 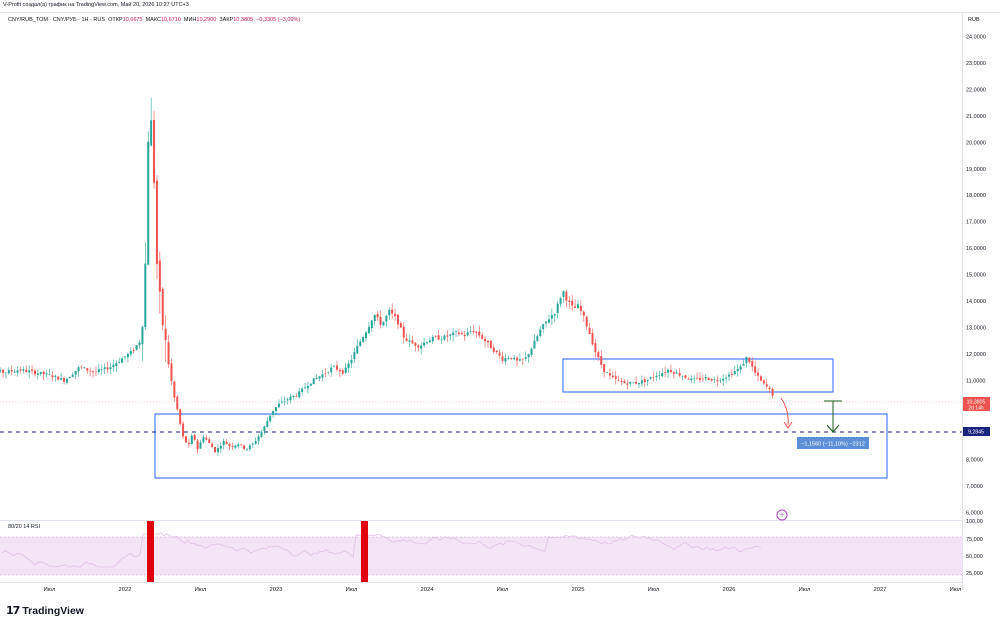 I want to click on price-tick-label: 18,0000, so click(x=976, y=196).